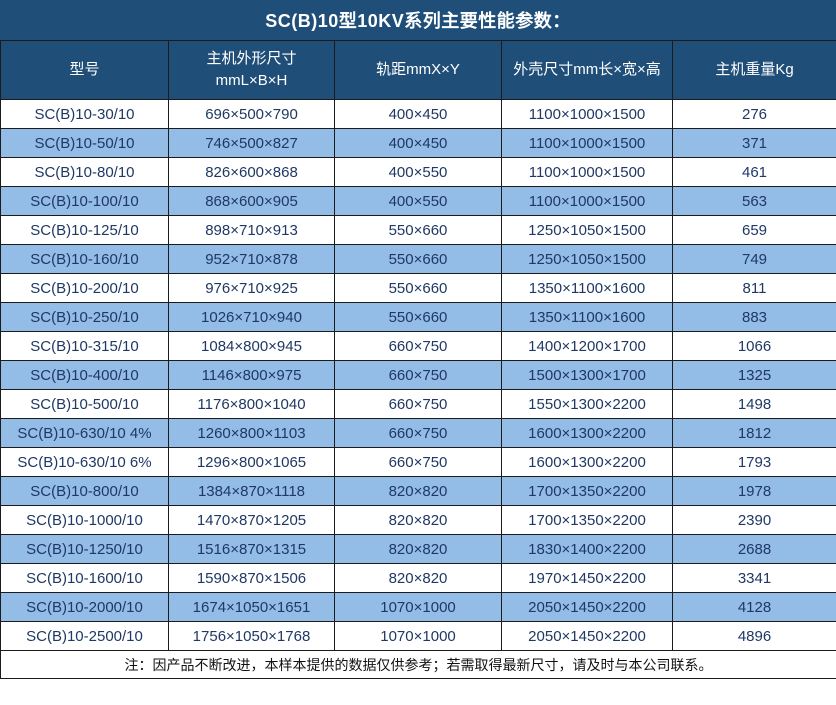  I want to click on cell-weight: 1498, so click(754, 404).